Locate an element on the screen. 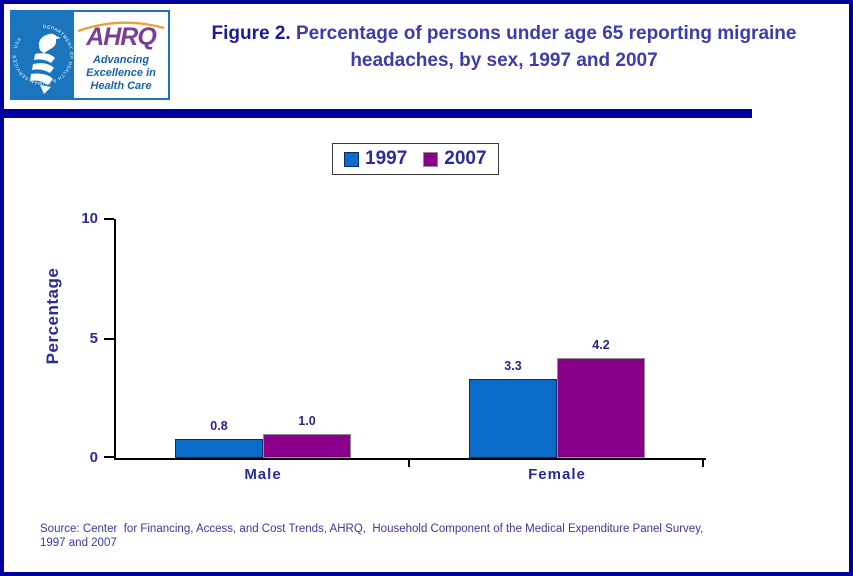 The height and width of the screenshot is (576, 853). ahrq-acronym: AHRQ is located at coordinates (121, 36).